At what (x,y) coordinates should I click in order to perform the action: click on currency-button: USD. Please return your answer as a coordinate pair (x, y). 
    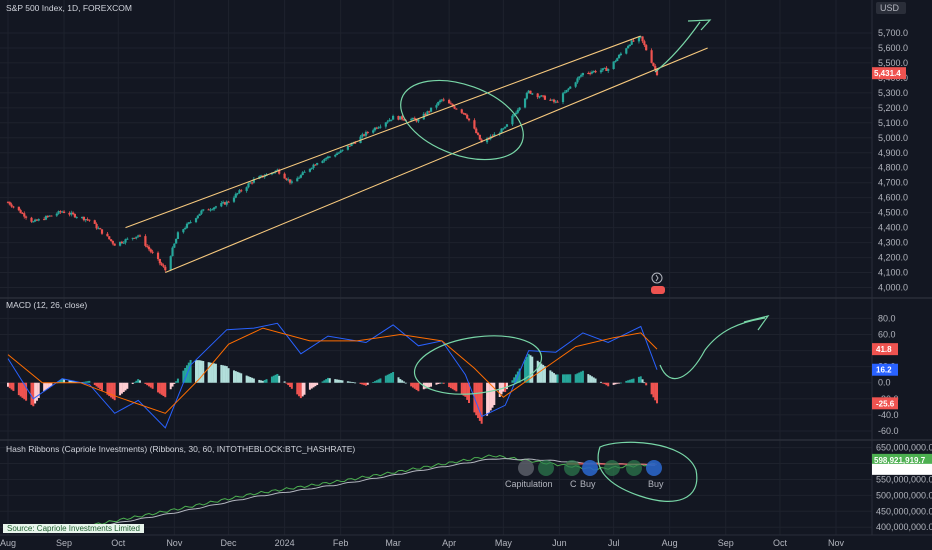
    Looking at the image, I should click on (891, 8).